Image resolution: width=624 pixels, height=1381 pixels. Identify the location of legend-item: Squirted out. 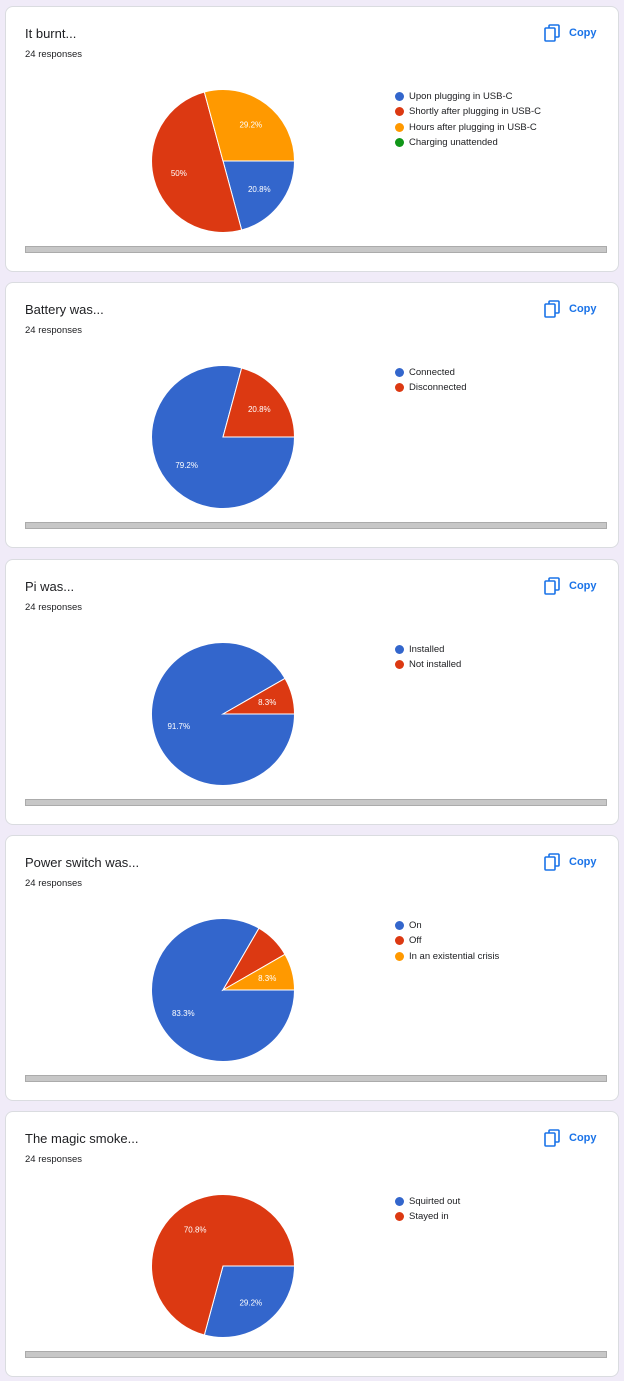
(427, 1201).